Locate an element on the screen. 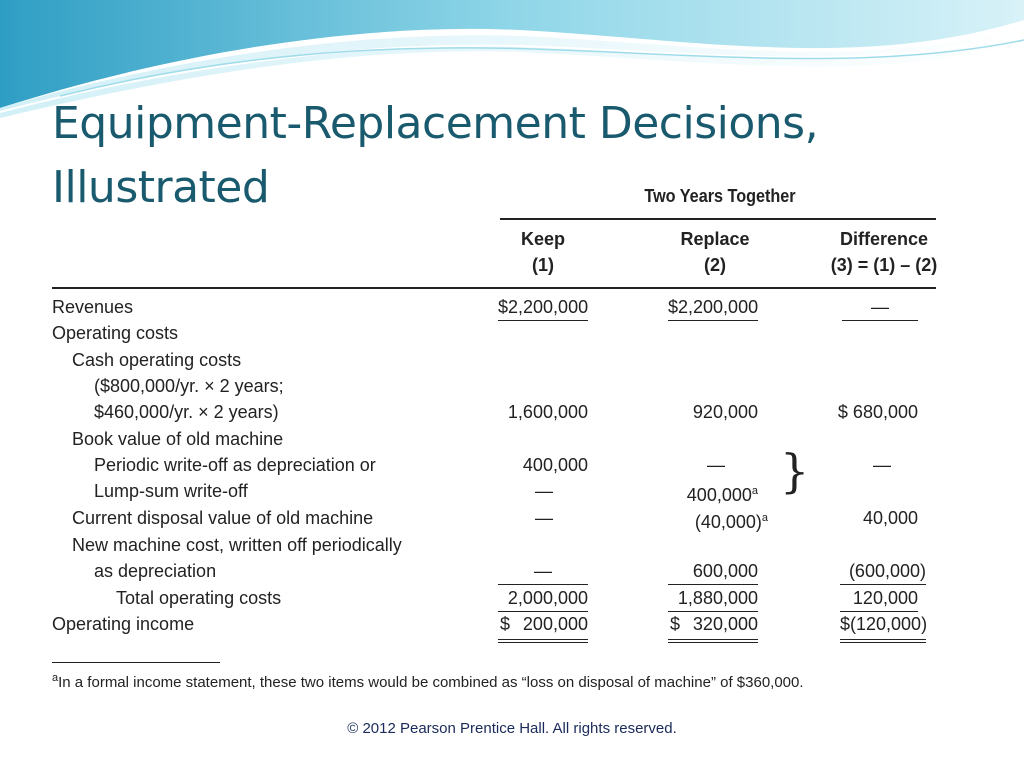  cell-replace-revenues: $2,200,000 is located at coordinates (713, 307).